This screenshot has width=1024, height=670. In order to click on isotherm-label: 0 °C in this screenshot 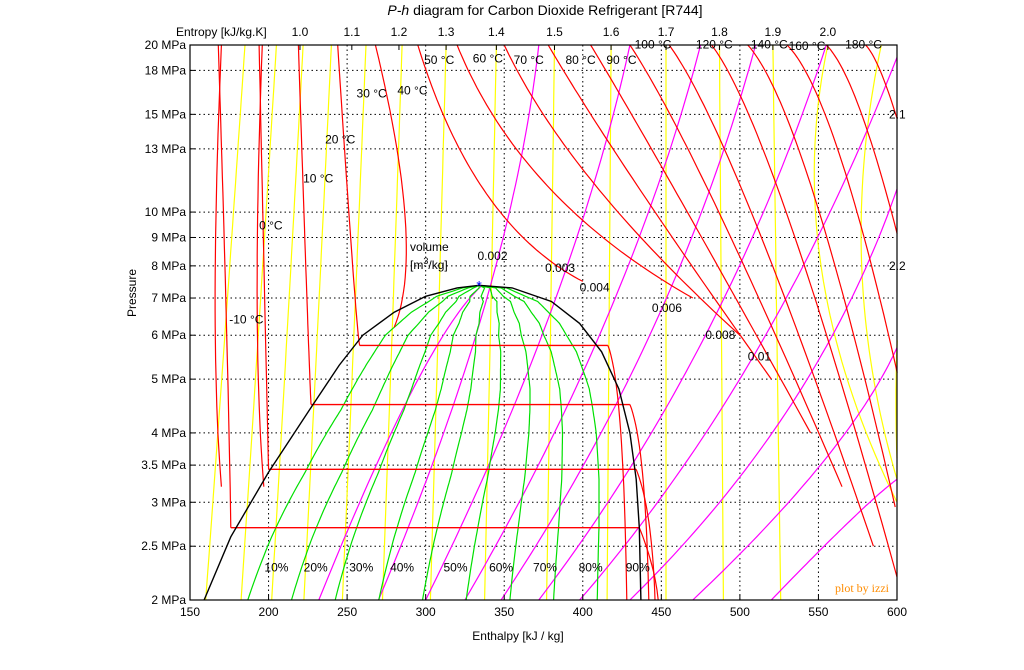, I will do `click(271, 226)`.